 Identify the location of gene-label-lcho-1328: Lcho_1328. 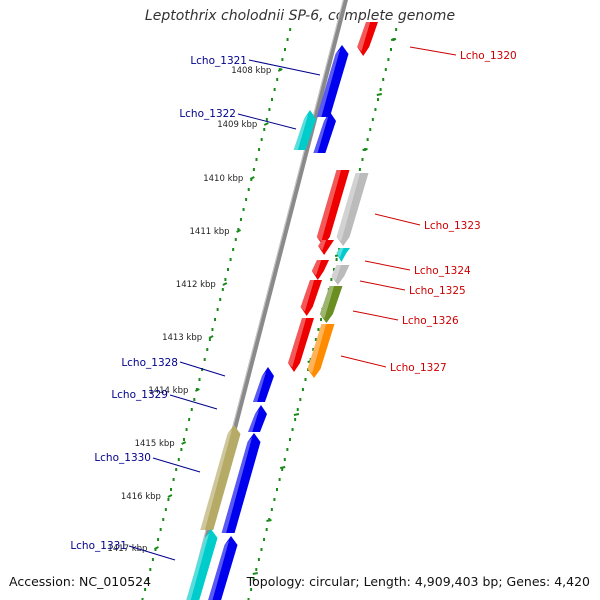
(149, 363).